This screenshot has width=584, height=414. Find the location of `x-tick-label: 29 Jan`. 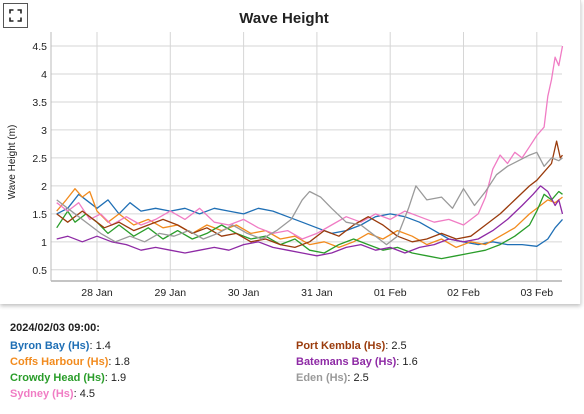

x-tick-label: 29 Jan is located at coordinates (171, 293).